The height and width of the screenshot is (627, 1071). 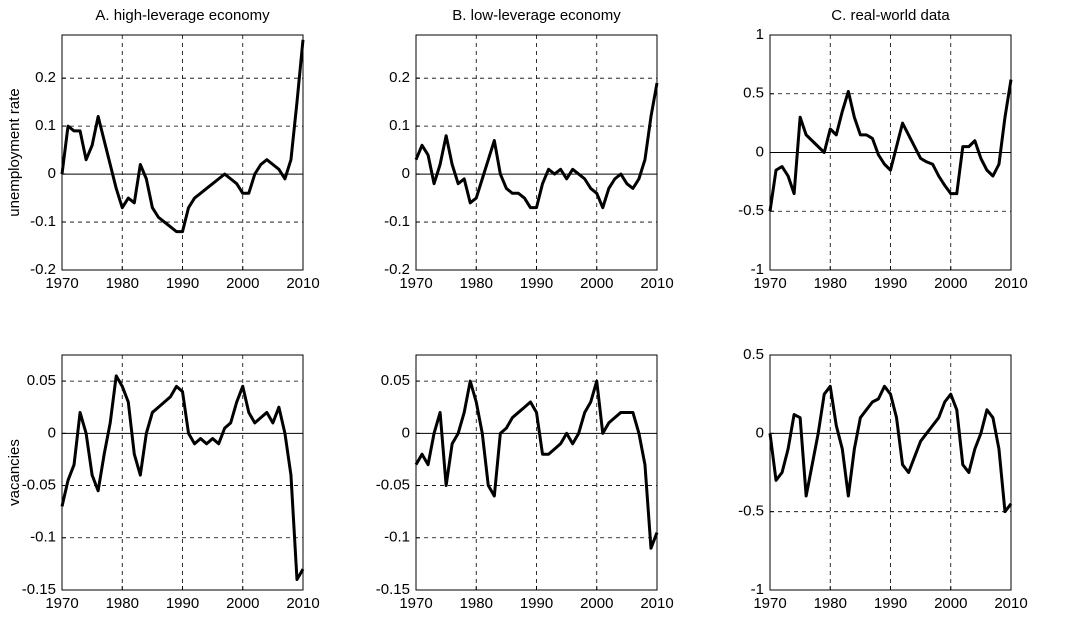 I want to click on panel-title: B. low-leverage economy, so click(x=536, y=15).